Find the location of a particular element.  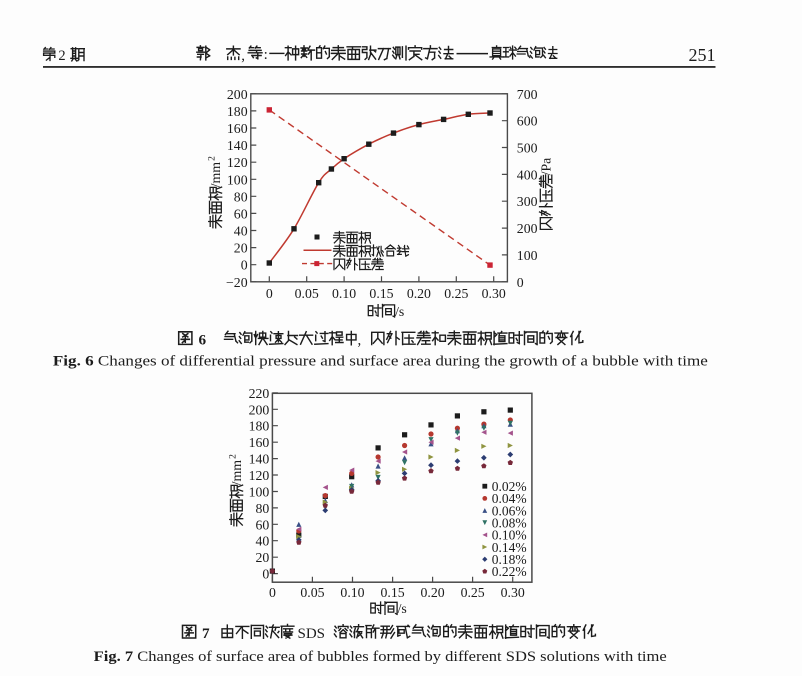

svg-text: 0.18% is located at coordinates (509, 559).